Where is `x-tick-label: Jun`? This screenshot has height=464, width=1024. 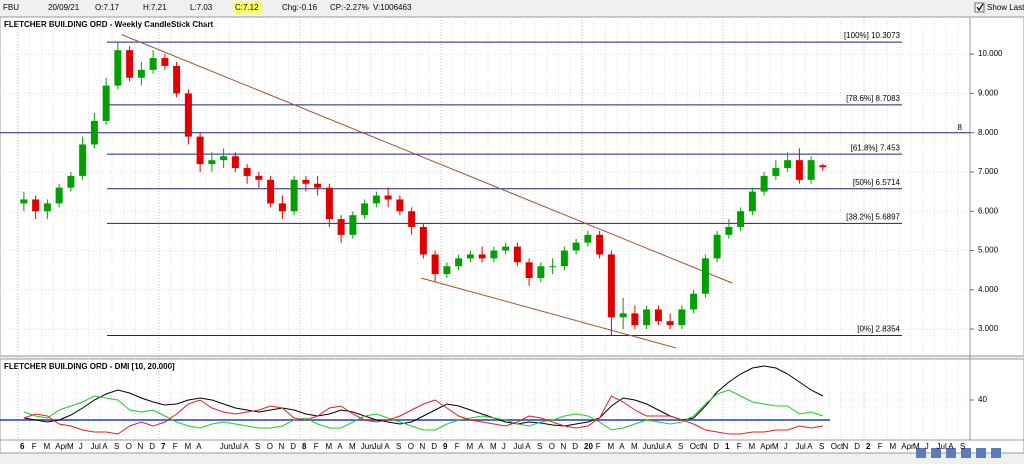
x-tick-label: Jun is located at coordinates (367, 446).